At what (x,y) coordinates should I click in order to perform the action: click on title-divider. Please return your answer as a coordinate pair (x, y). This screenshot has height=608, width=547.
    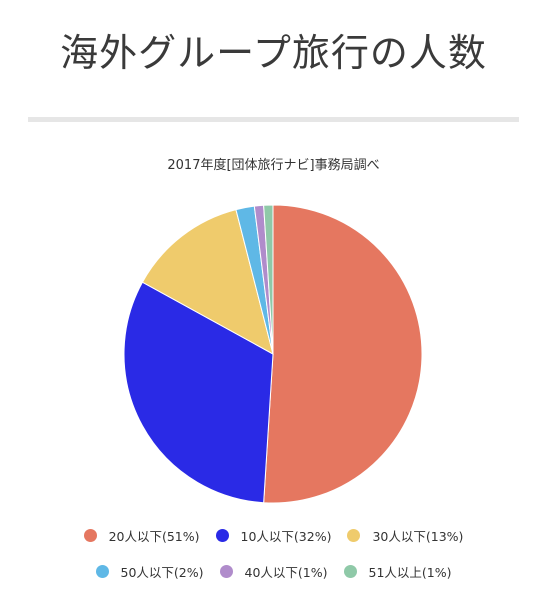
    Looking at the image, I should click on (273, 119).